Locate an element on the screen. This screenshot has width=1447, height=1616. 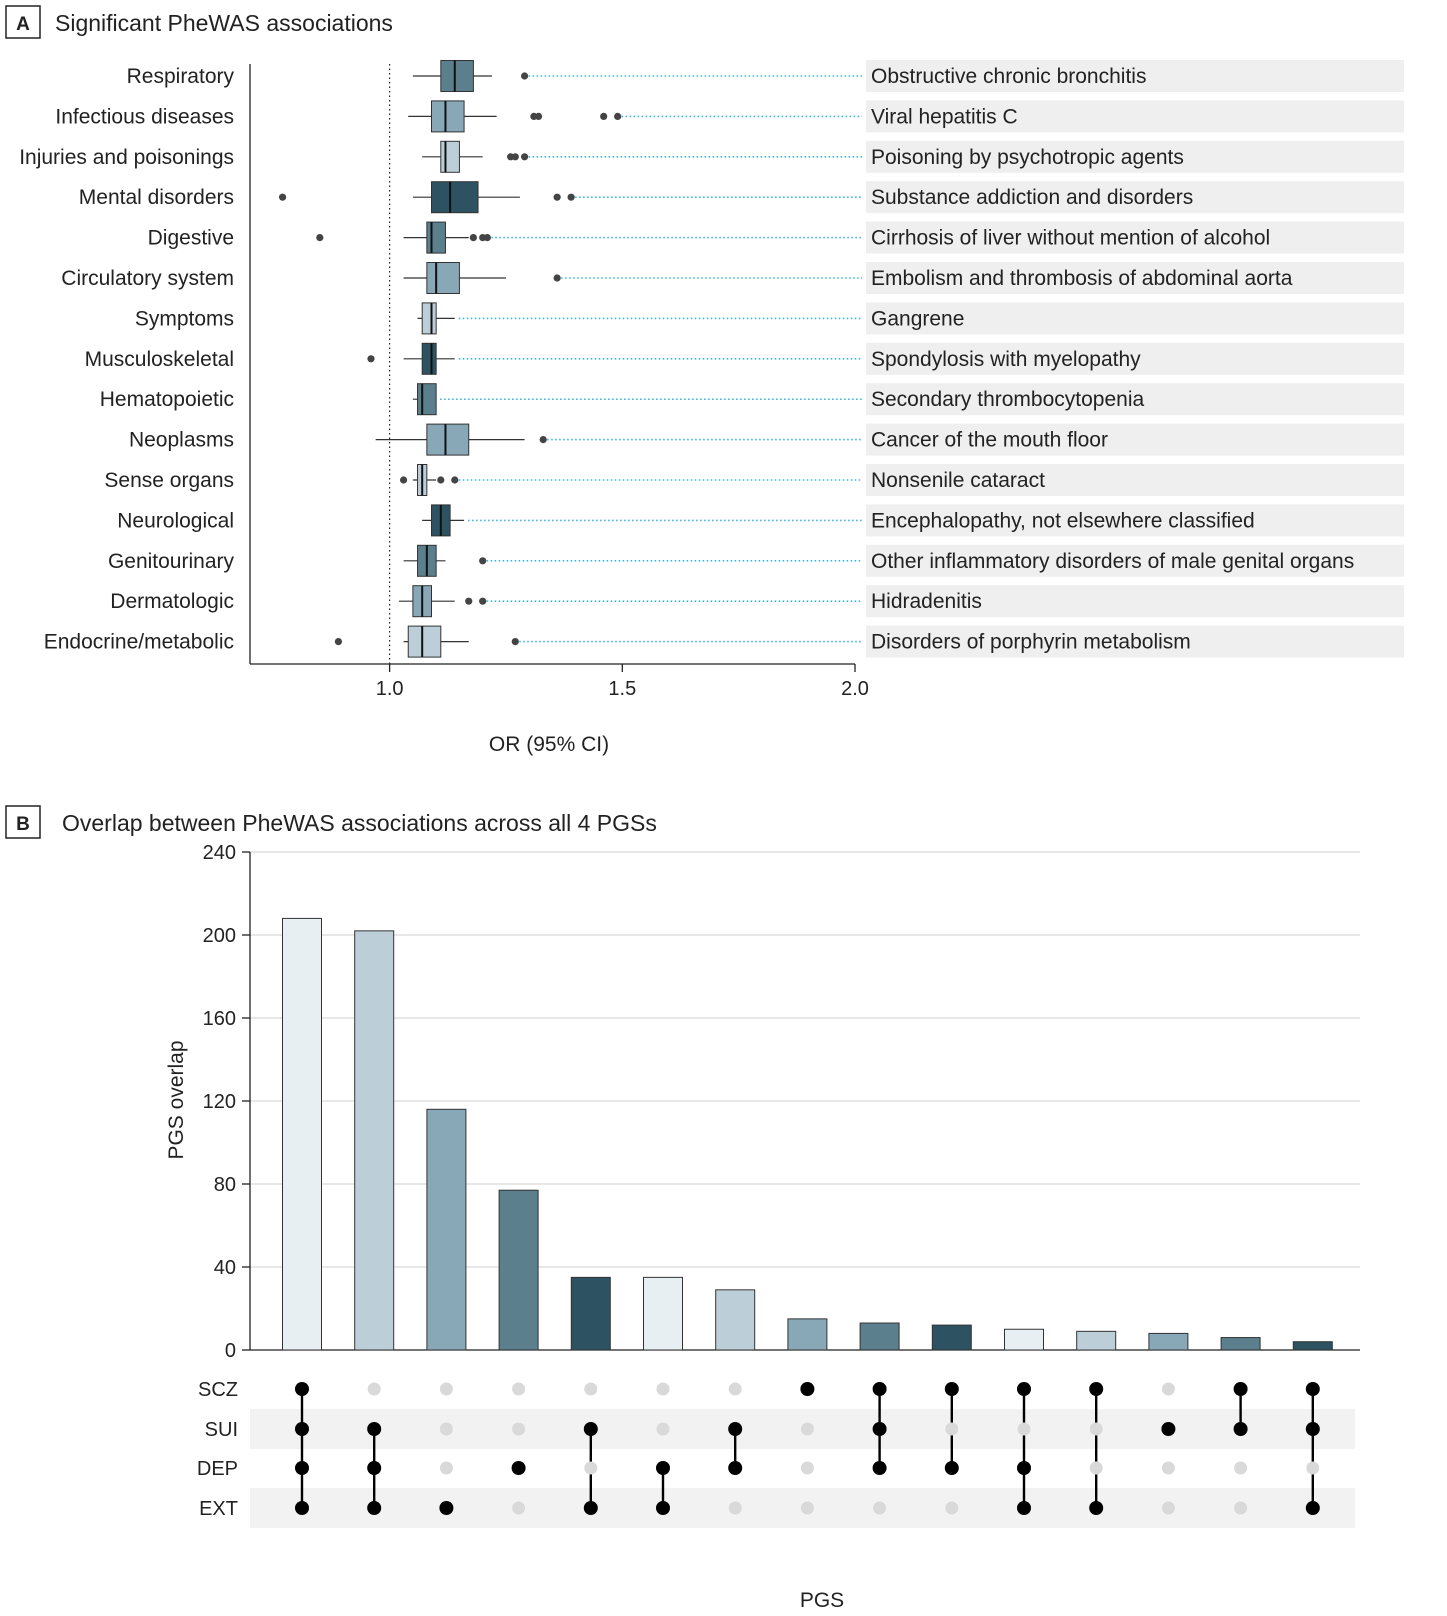
phenotype-label: Viral hepatitis C is located at coordinates (944, 116).